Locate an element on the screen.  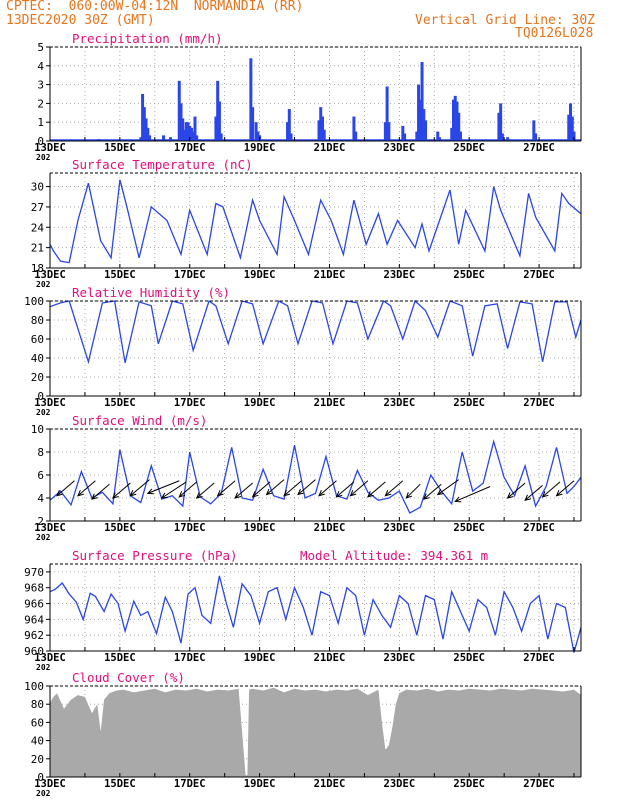
y-tick-label: 20 is located at coordinates (37, 759).